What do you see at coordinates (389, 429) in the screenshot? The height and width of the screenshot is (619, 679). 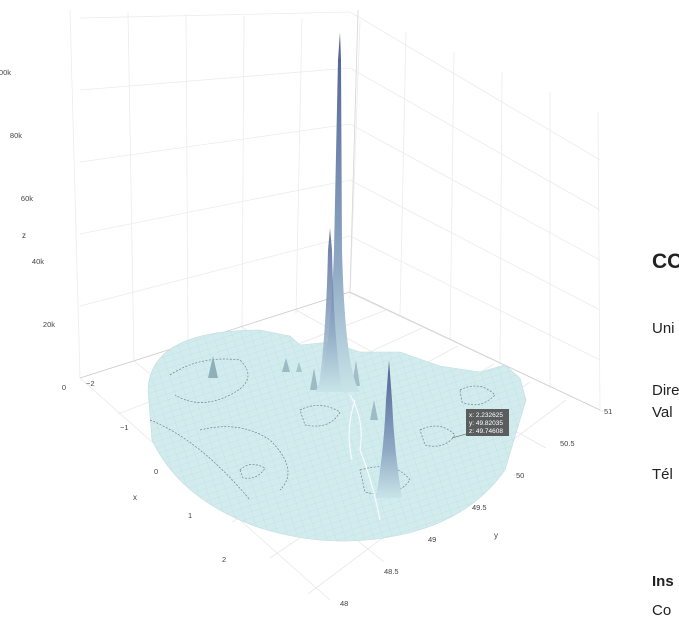 I see `third-peak` at bounding box center [389, 429].